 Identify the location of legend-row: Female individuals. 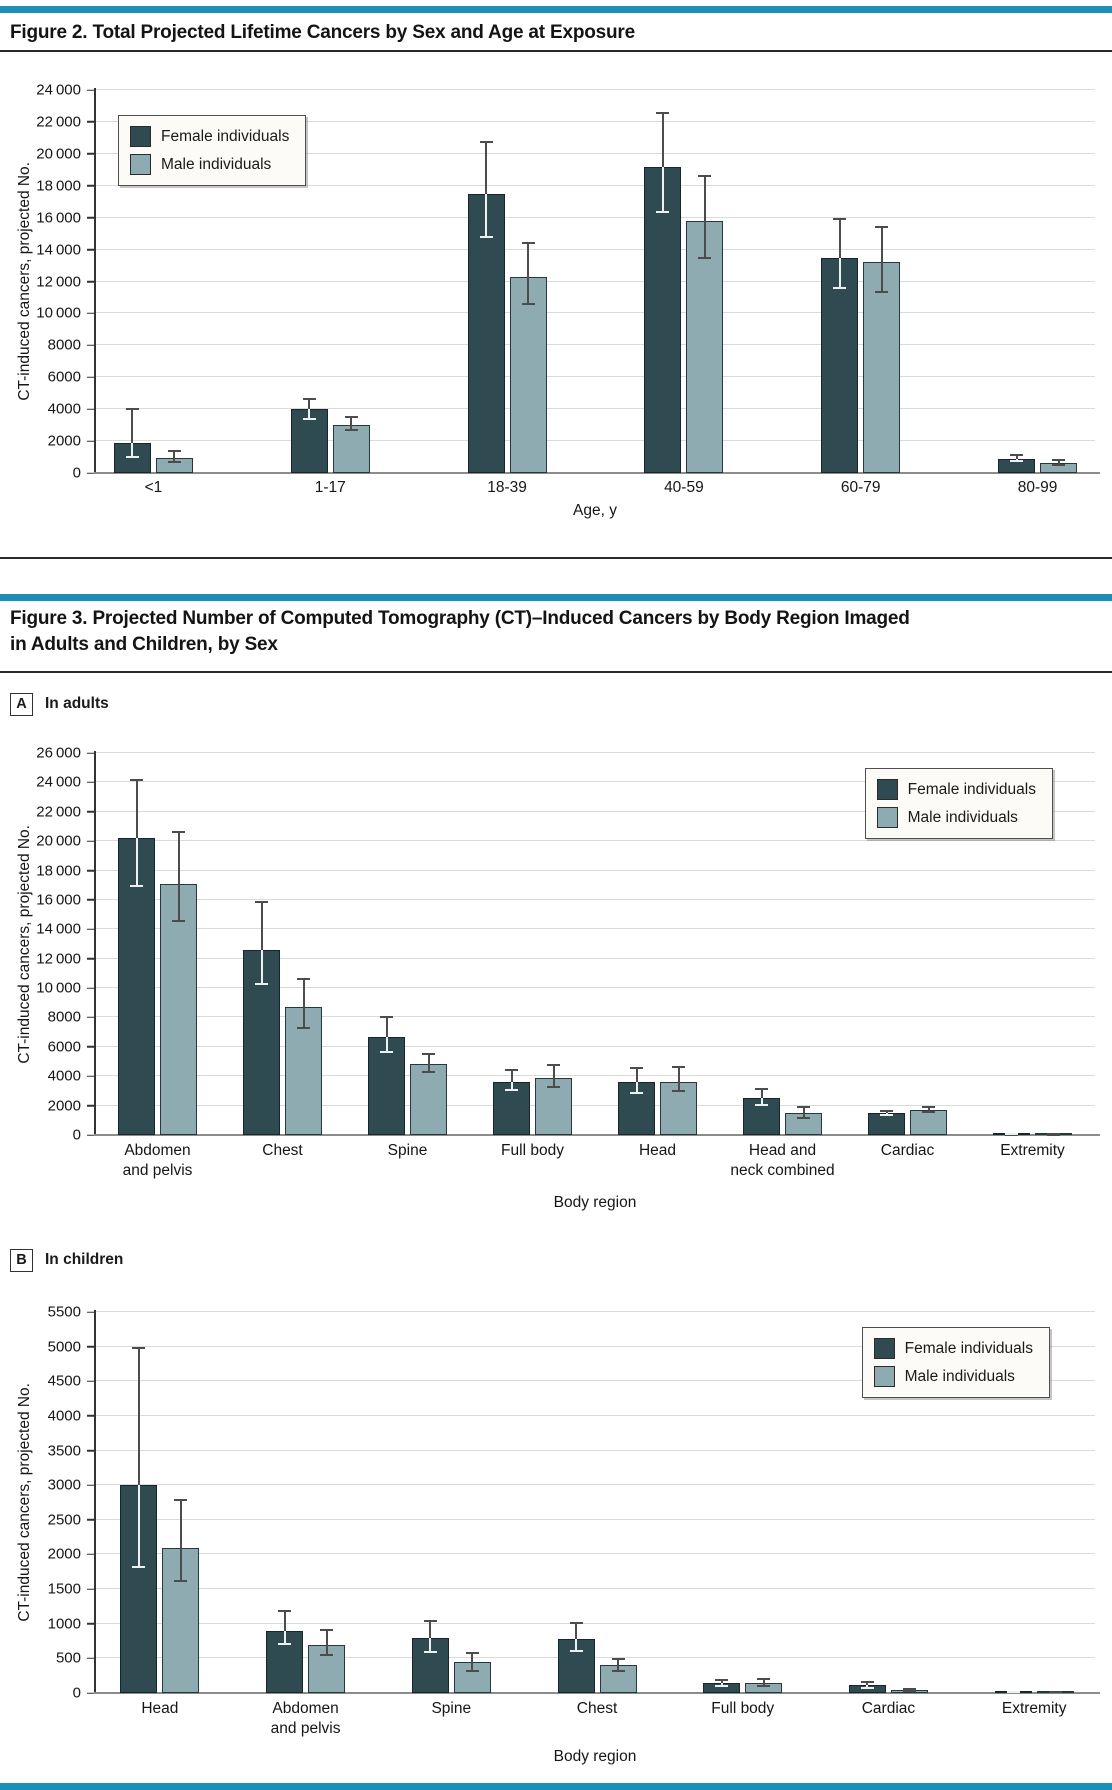
(956, 789).